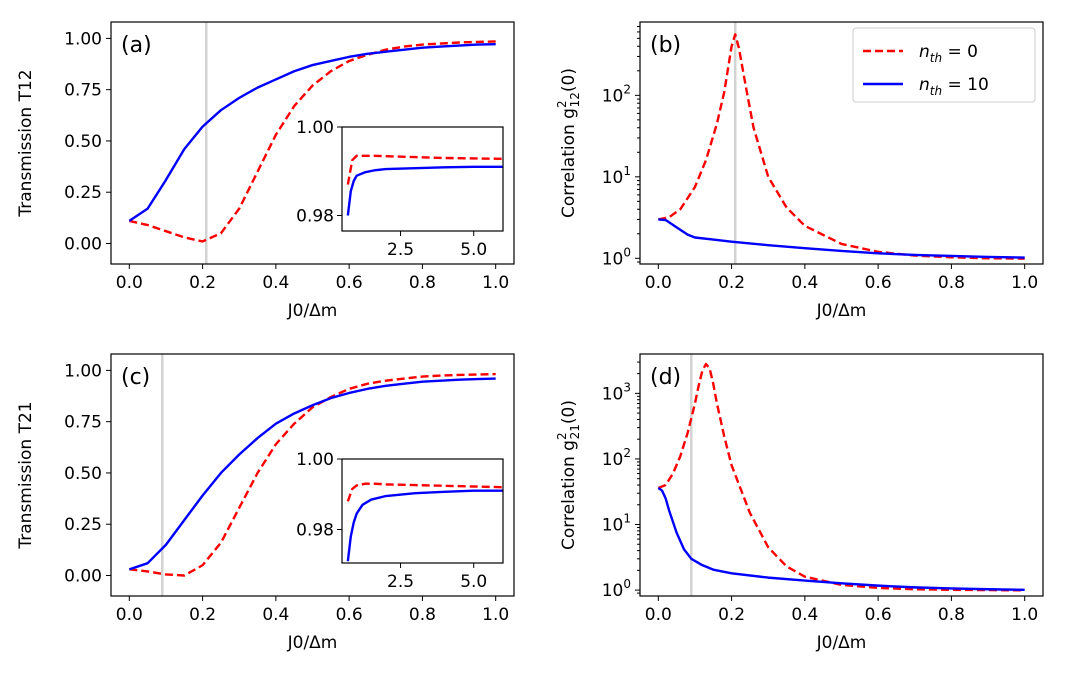  Describe the element at coordinates (616, 392) in the screenshot. I see `y-tick-label: 10³` at that location.